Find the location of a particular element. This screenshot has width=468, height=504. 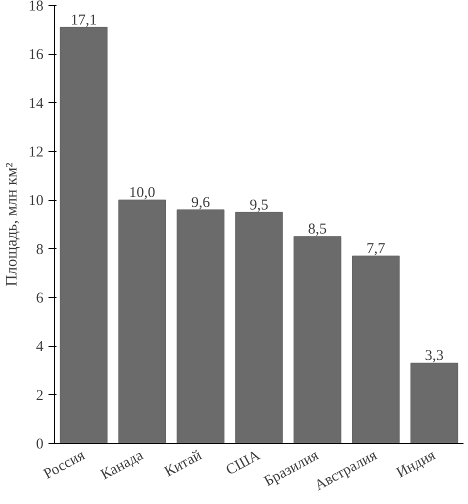

y-tick-label: 6 is located at coordinates (40, 298).